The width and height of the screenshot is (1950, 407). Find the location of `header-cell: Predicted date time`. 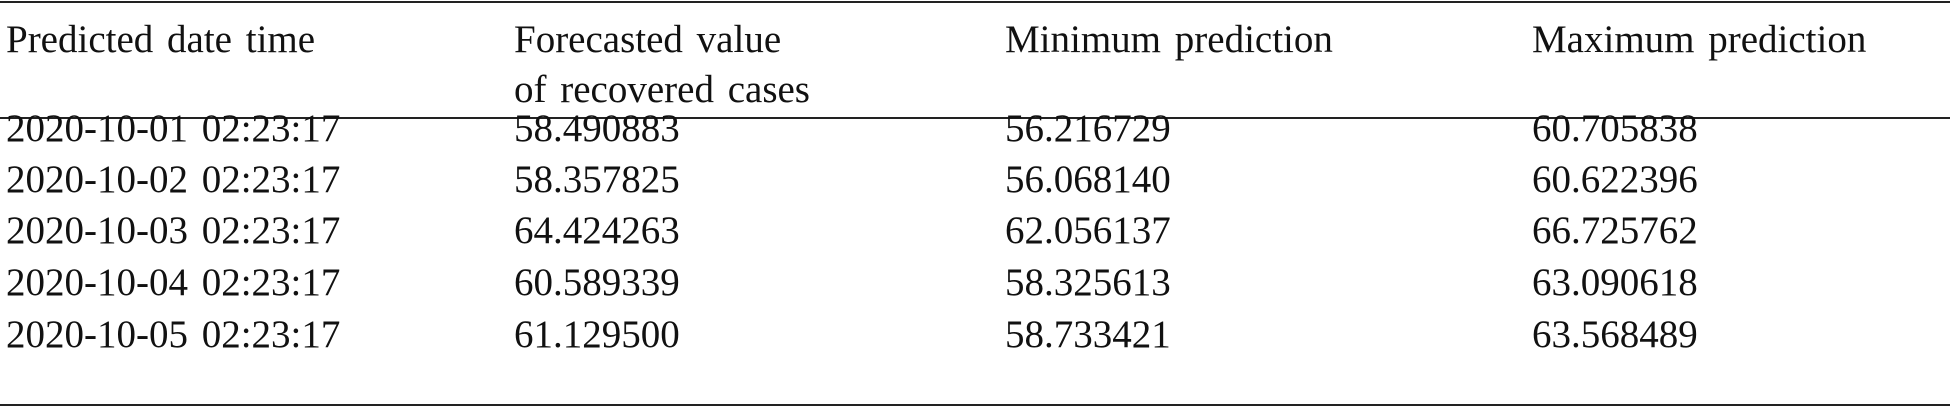

header-cell: Predicted date time is located at coordinates (161, 39).